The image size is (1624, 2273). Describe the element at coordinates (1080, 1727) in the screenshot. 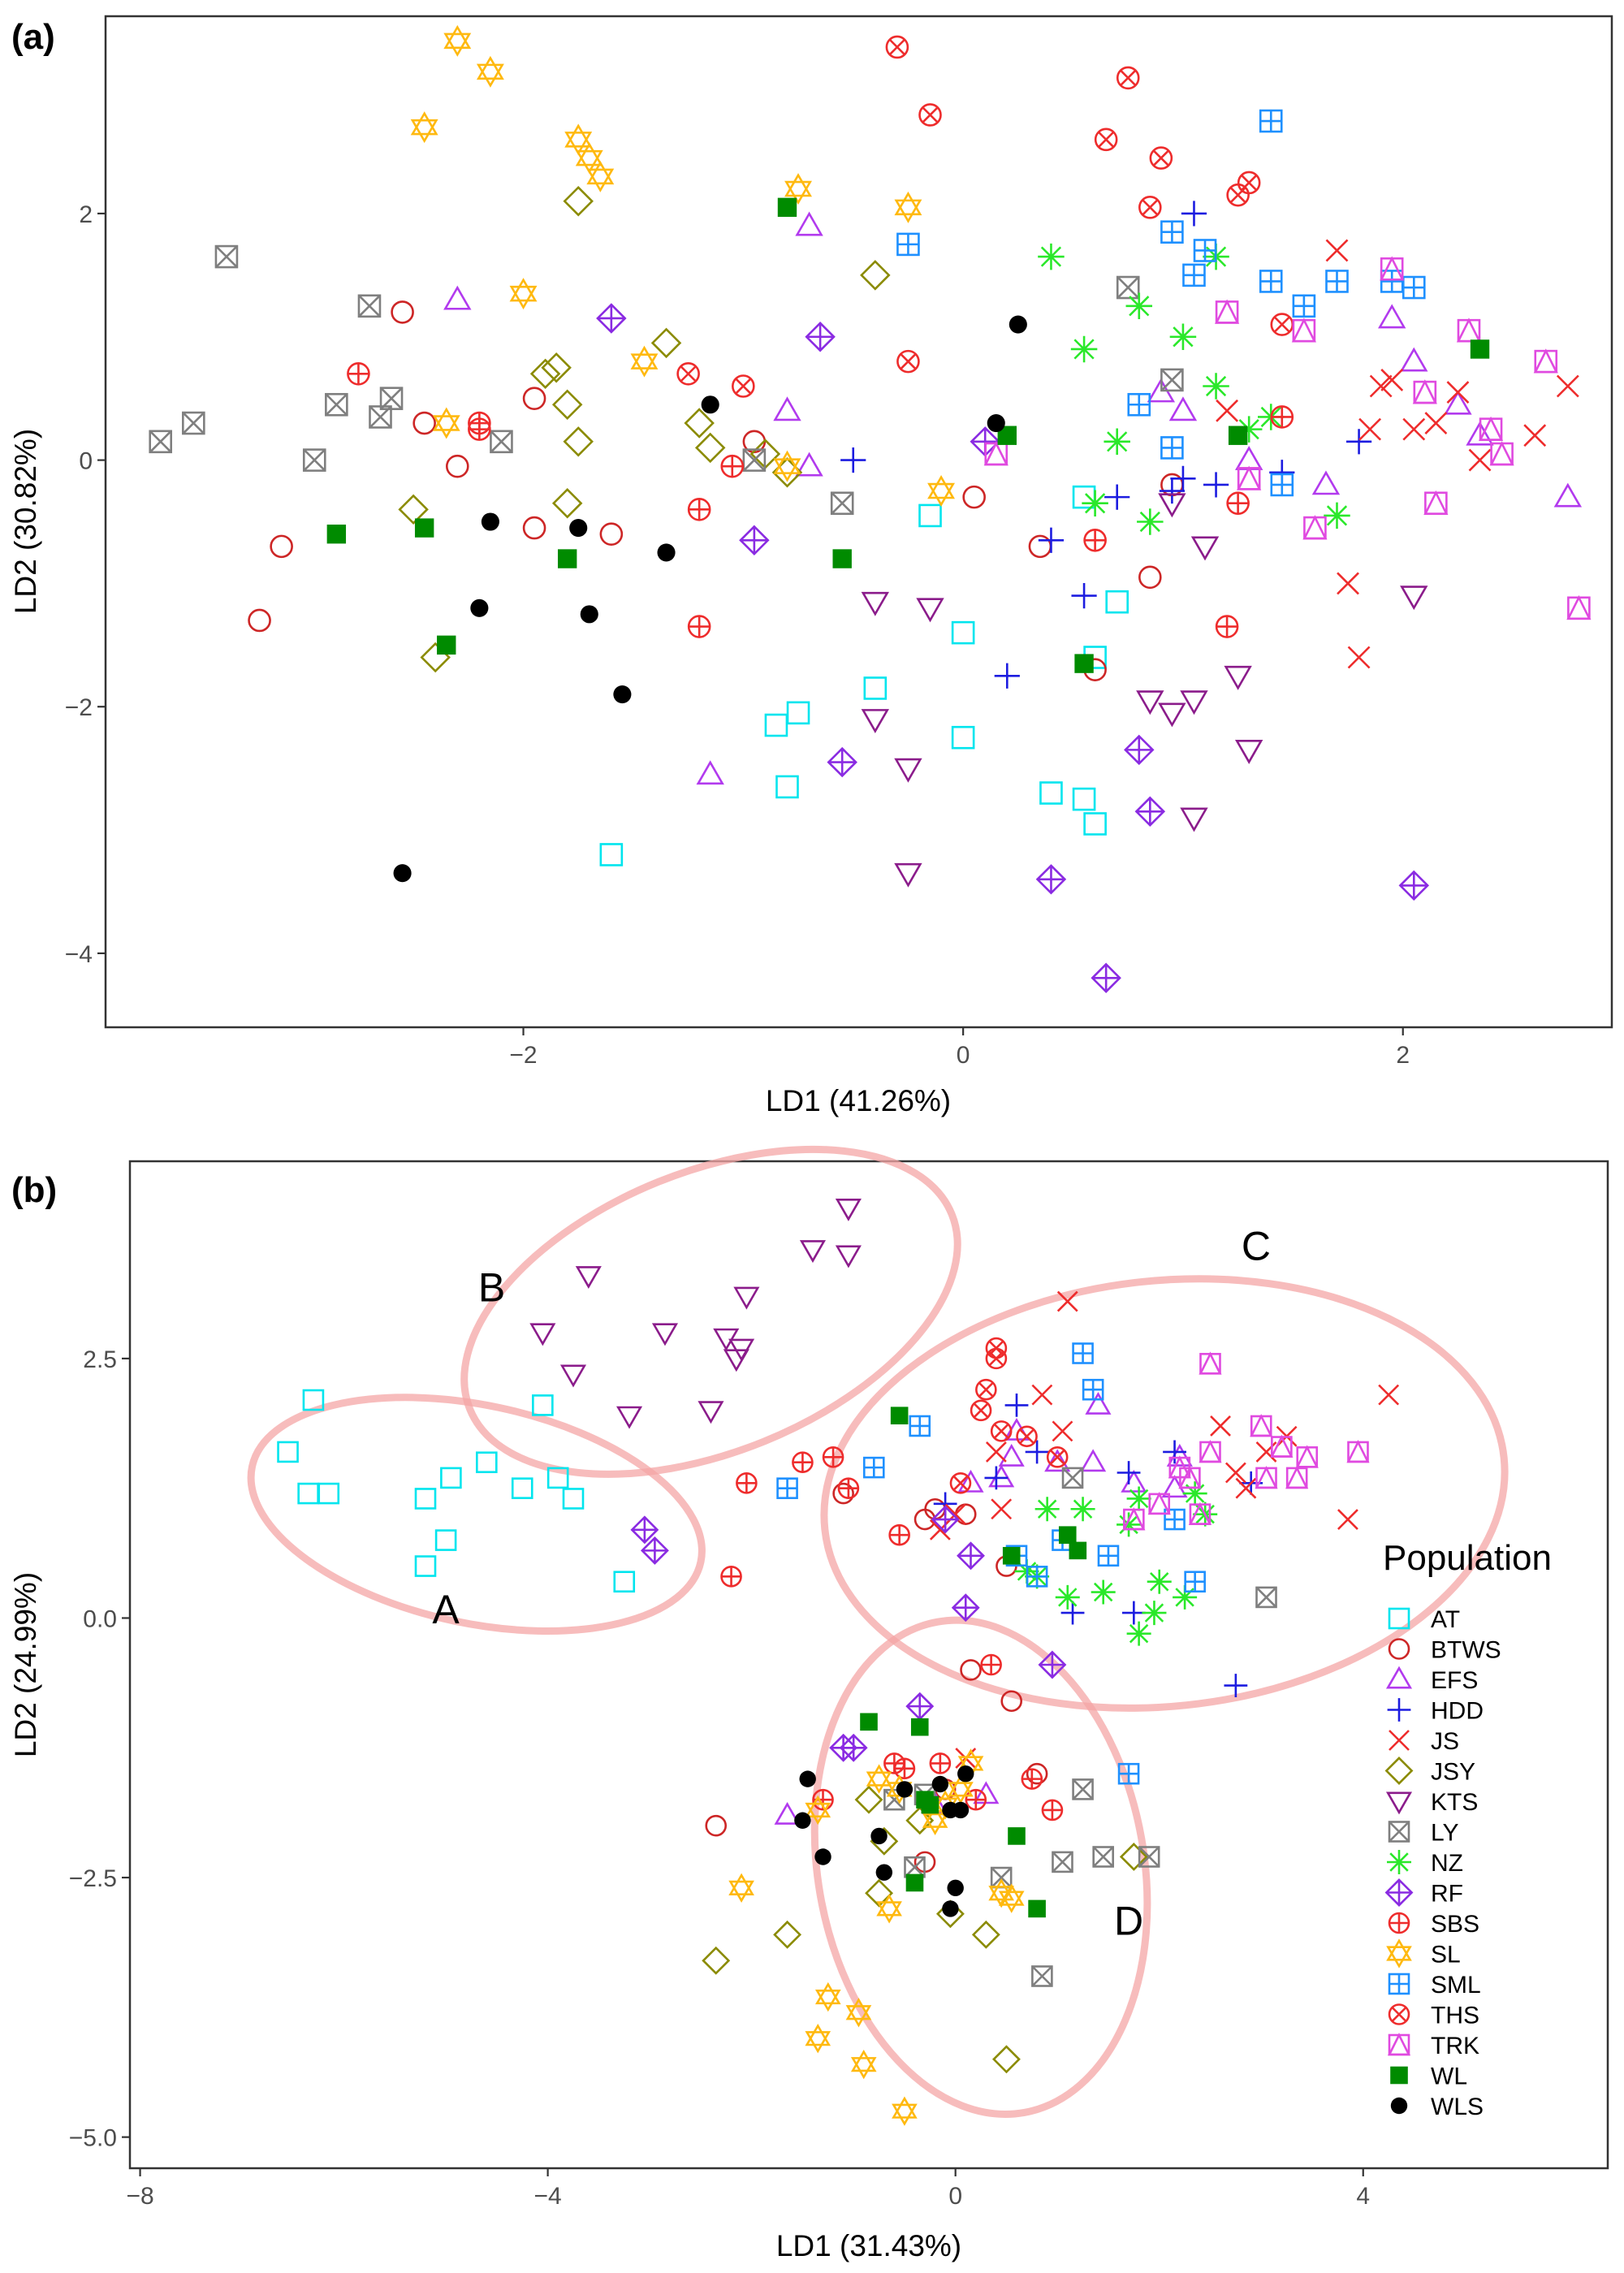

I see `series-ly` at that location.